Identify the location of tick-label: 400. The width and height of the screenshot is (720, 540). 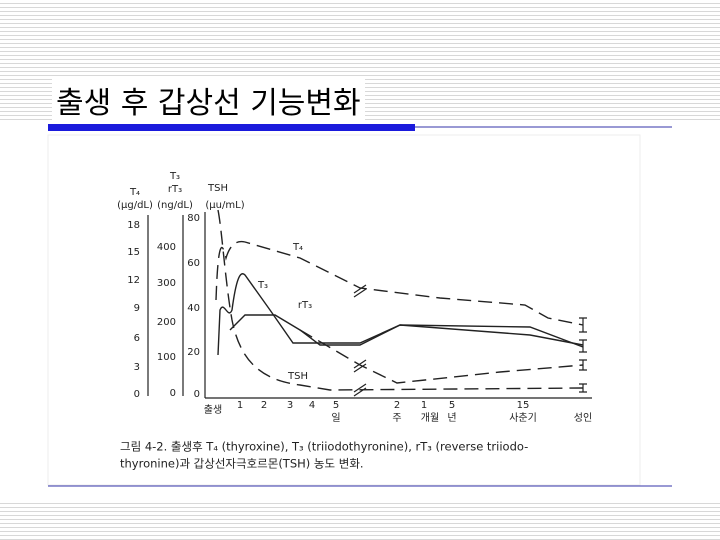
(166, 247).